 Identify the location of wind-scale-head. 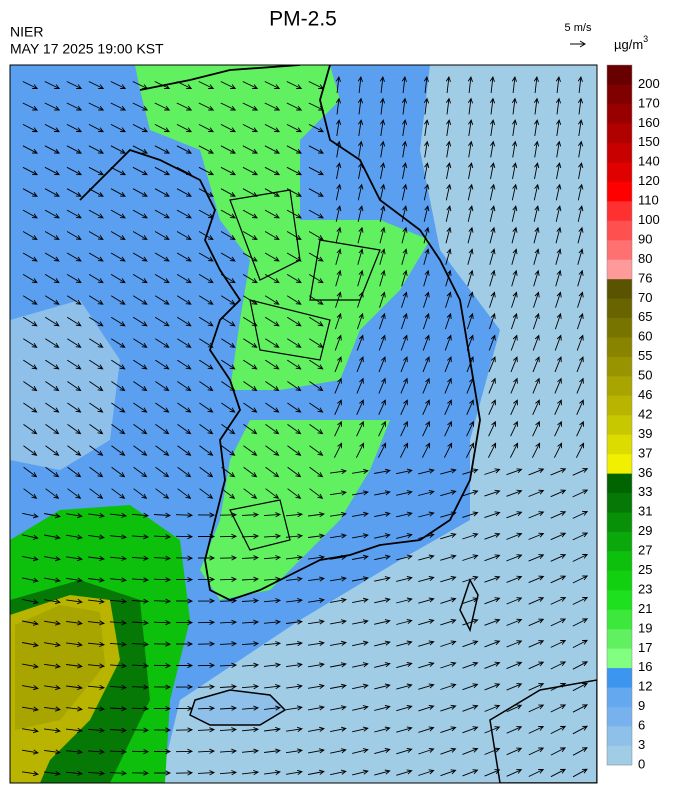
(582, 44).